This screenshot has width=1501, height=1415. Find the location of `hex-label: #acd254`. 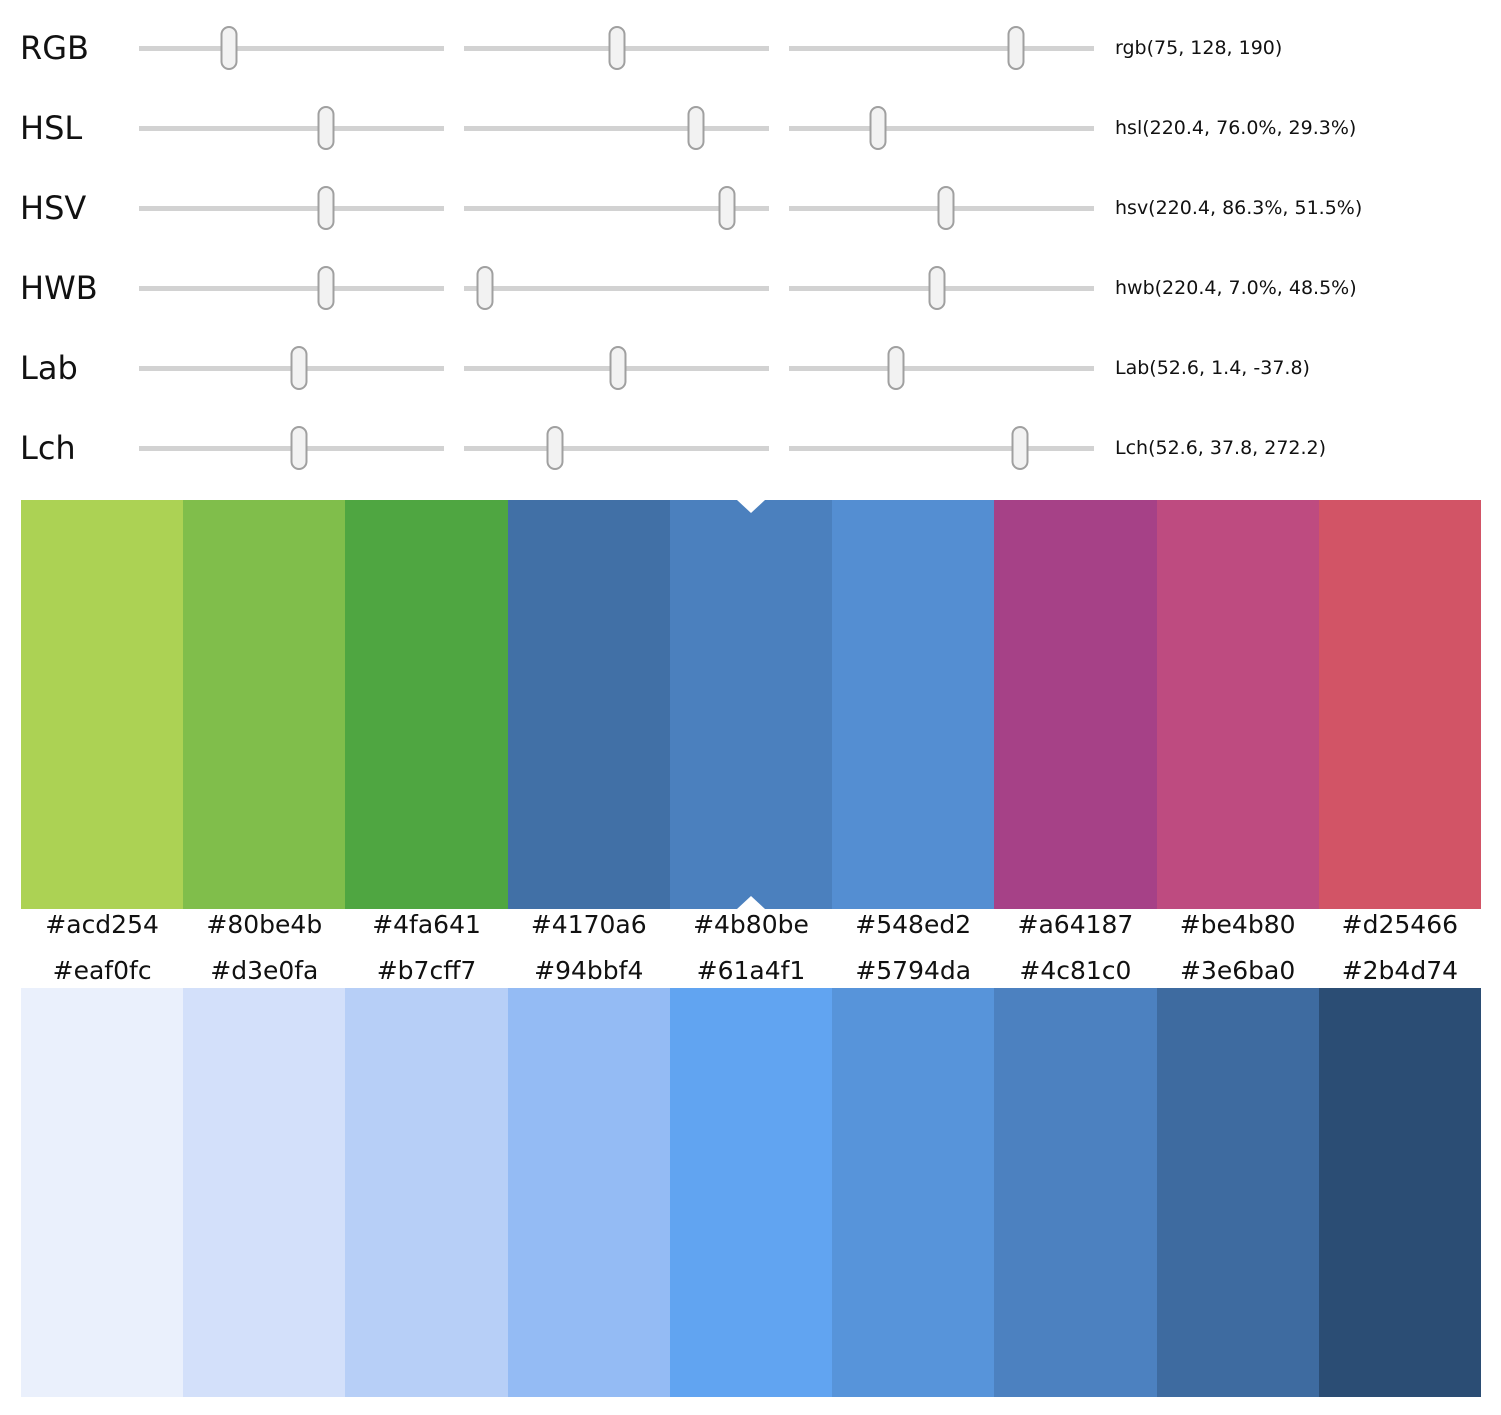

hex-label: #acd254 is located at coordinates (102, 924).